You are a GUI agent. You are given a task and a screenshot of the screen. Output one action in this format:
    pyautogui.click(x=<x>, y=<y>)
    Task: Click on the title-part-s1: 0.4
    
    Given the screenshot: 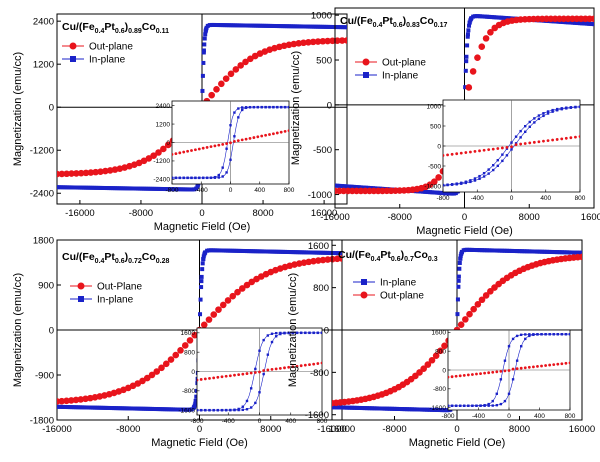 What is the action you would take?
    pyautogui.click(x=100, y=31)
    